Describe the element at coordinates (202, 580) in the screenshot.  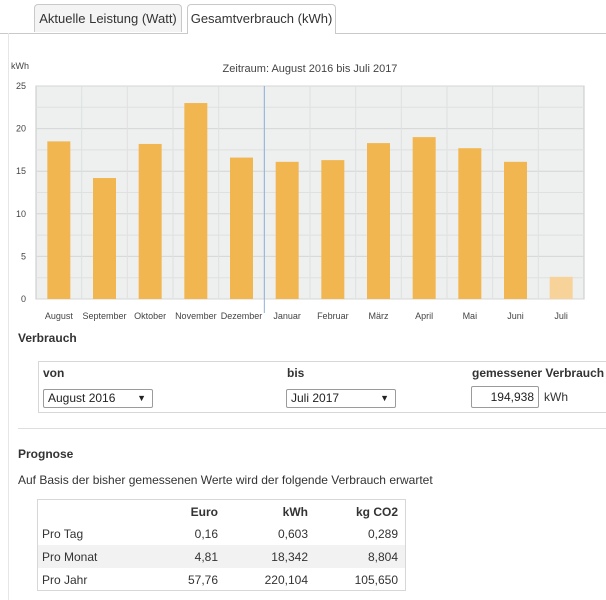
I see `cell-euro: 57,76` at that location.